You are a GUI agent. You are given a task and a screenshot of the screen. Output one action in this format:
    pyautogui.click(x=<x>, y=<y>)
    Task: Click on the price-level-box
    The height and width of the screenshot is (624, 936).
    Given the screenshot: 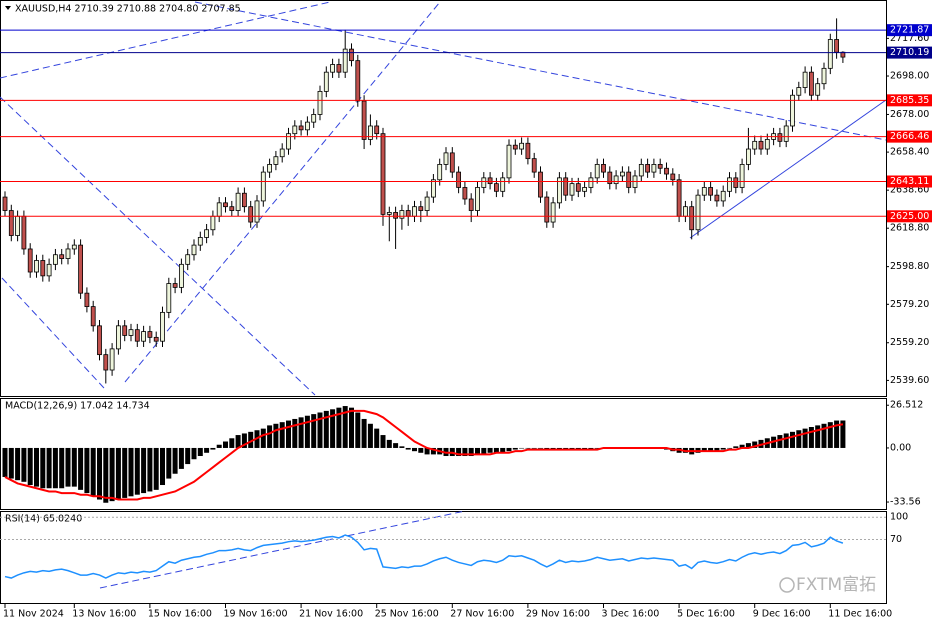 What is the action you would take?
    pyautogui.click(x=909, y=216)
    